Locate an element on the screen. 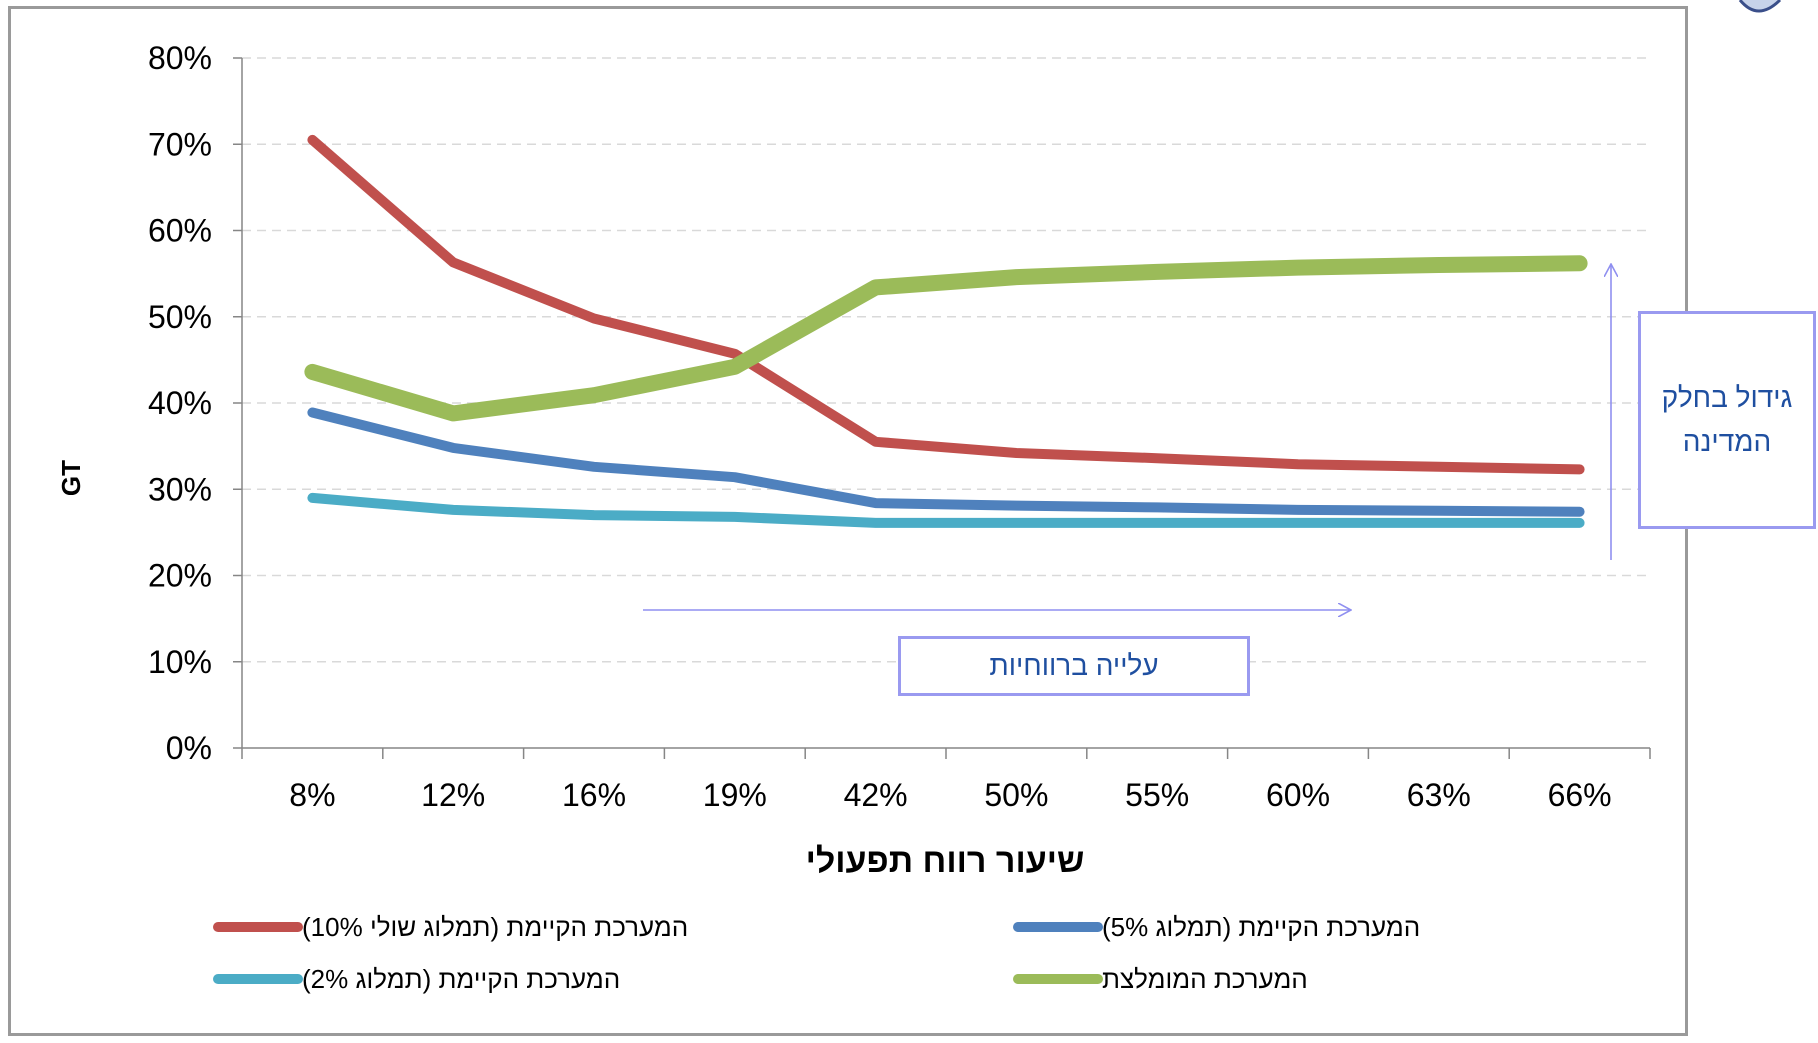 The height and width of the screenshot is (1043, 1818). y-tick-label: 40% is located at coordinates (180, 403).